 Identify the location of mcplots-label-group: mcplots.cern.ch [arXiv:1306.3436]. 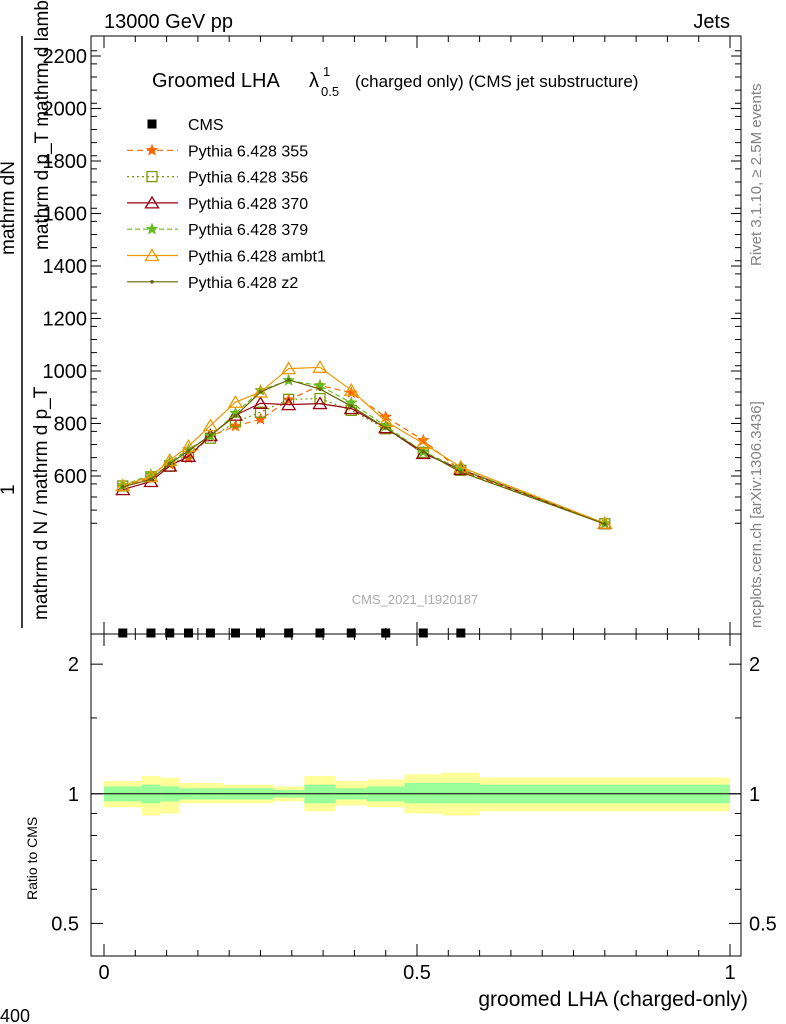
(756, 514).